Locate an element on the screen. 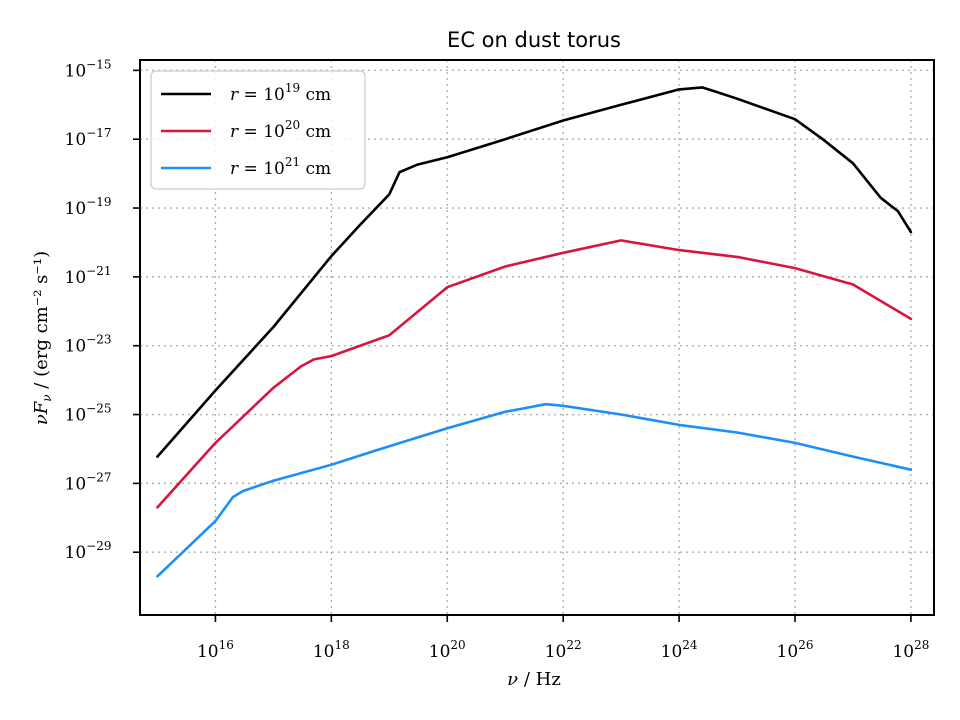 The image size is (960, 720). y-tick-label-exponent: −23 is located at coordinates (98, 340).